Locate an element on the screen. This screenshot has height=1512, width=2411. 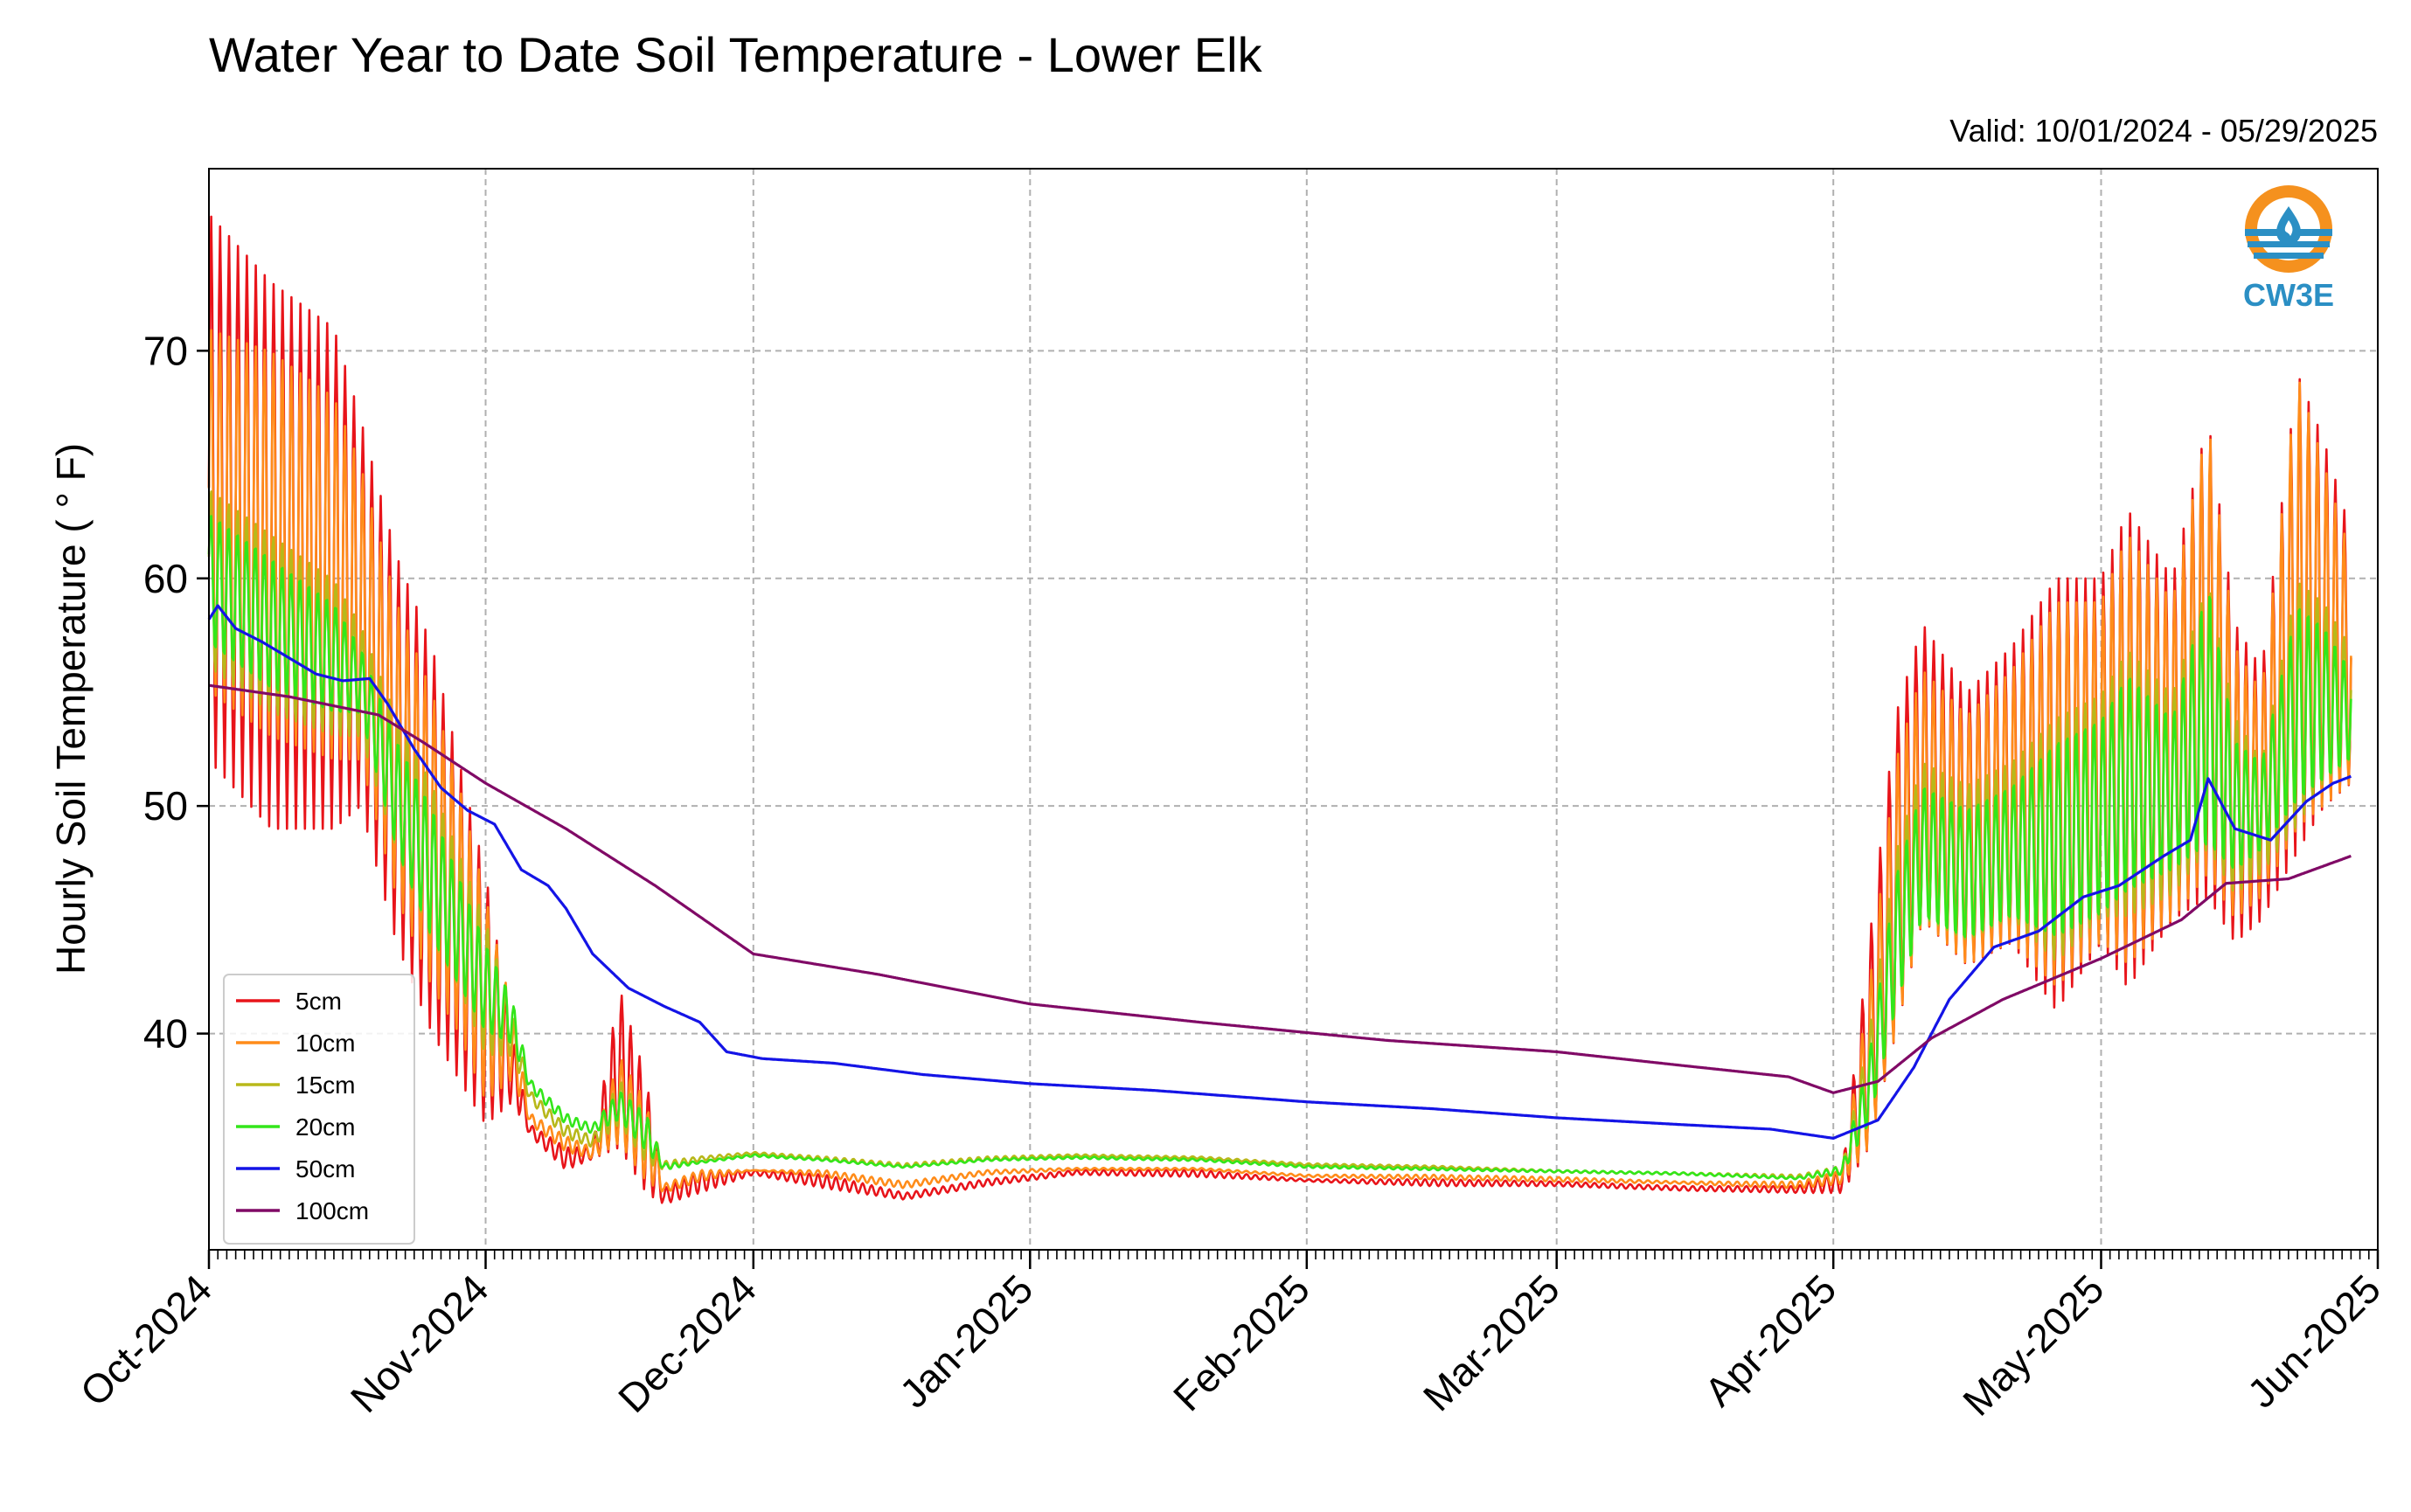
legend: 5cm 10cm 15cm 20cm 50cm 100cm is located at coordinates (319, 1109).